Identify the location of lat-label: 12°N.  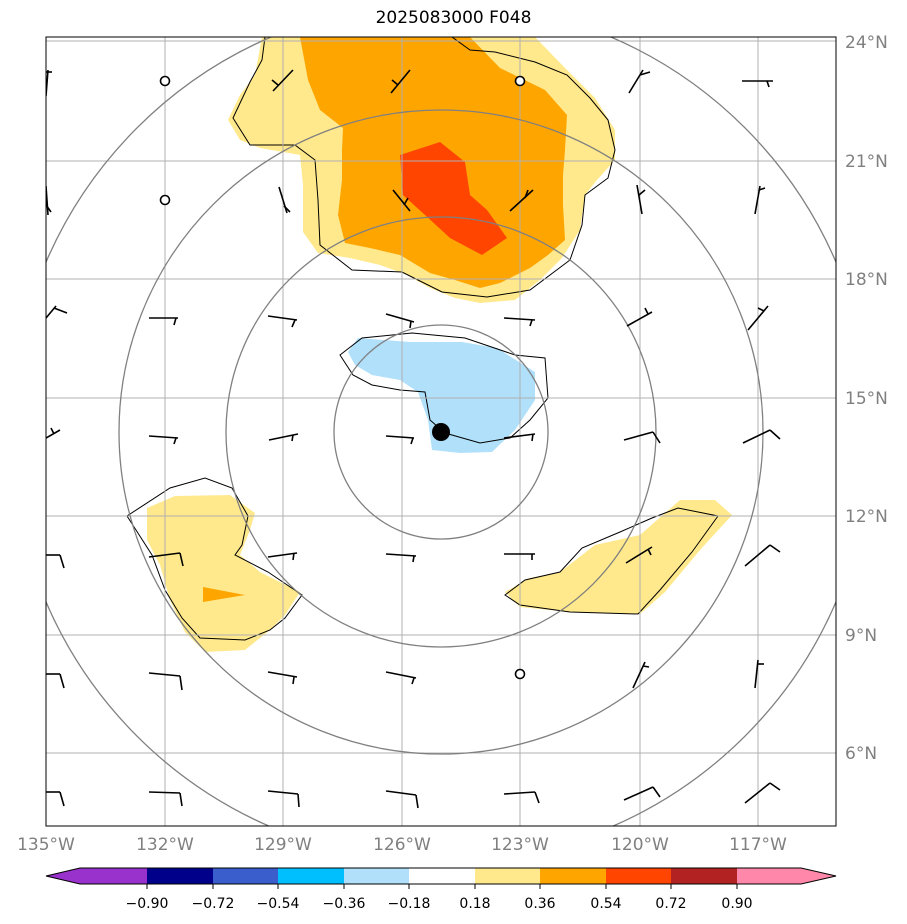
(866, 517).